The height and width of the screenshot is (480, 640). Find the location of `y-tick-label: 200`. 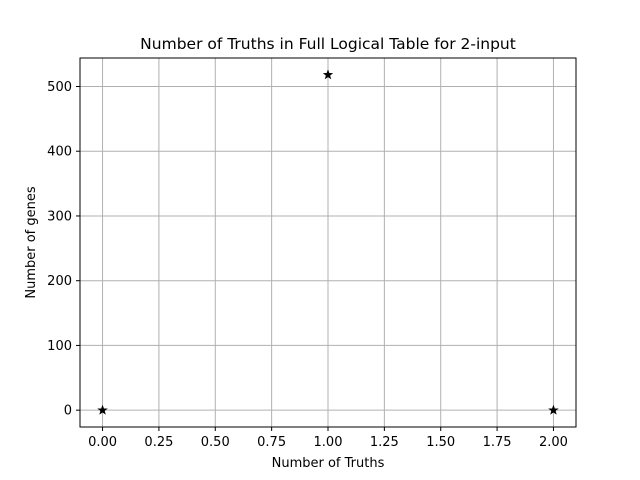

y-tick-label: 200 is located at coordinates (59, 281).